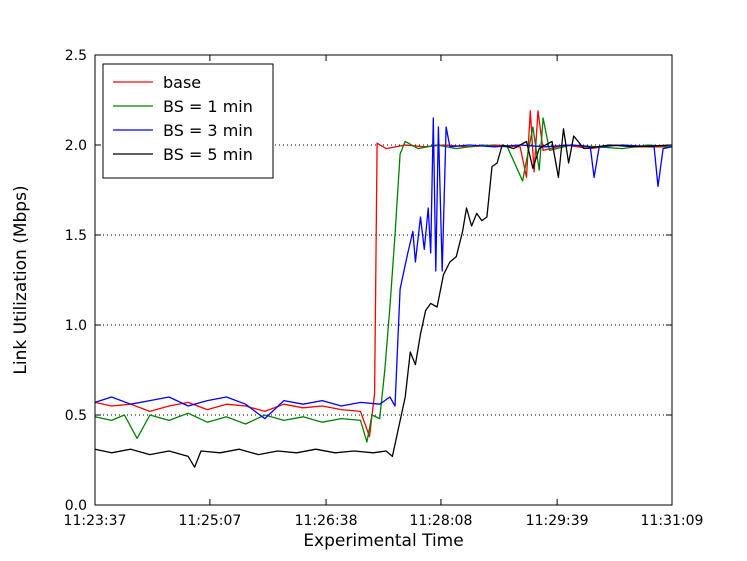  What do you see at coordinates (383, 541) in the screenshot?
I see `x-axis-title: Experimental Time` at bounding box center [383, 541].